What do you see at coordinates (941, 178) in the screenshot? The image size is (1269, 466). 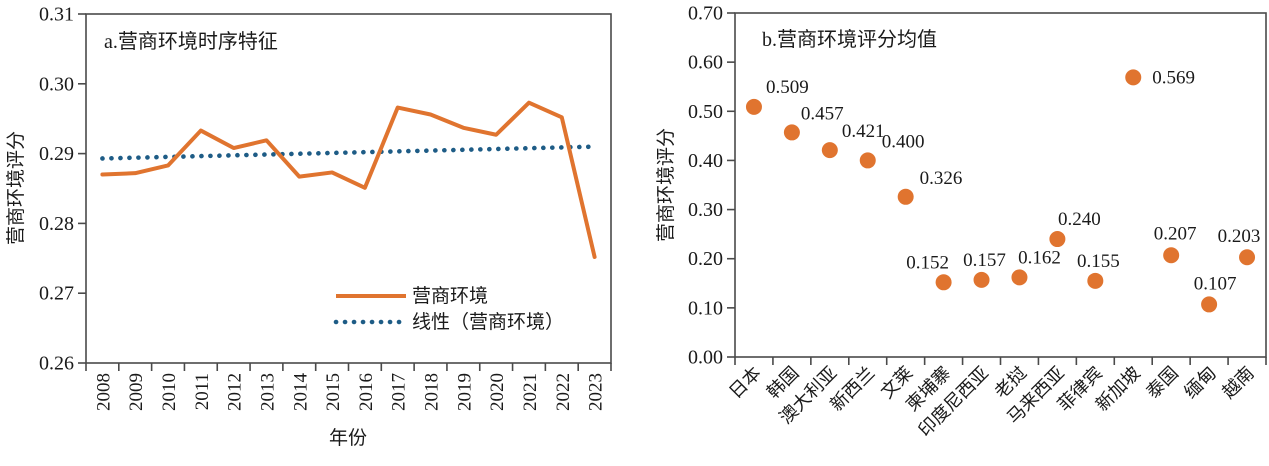 I see `point-value-label: 0.326` at bounding box center [941, 178].